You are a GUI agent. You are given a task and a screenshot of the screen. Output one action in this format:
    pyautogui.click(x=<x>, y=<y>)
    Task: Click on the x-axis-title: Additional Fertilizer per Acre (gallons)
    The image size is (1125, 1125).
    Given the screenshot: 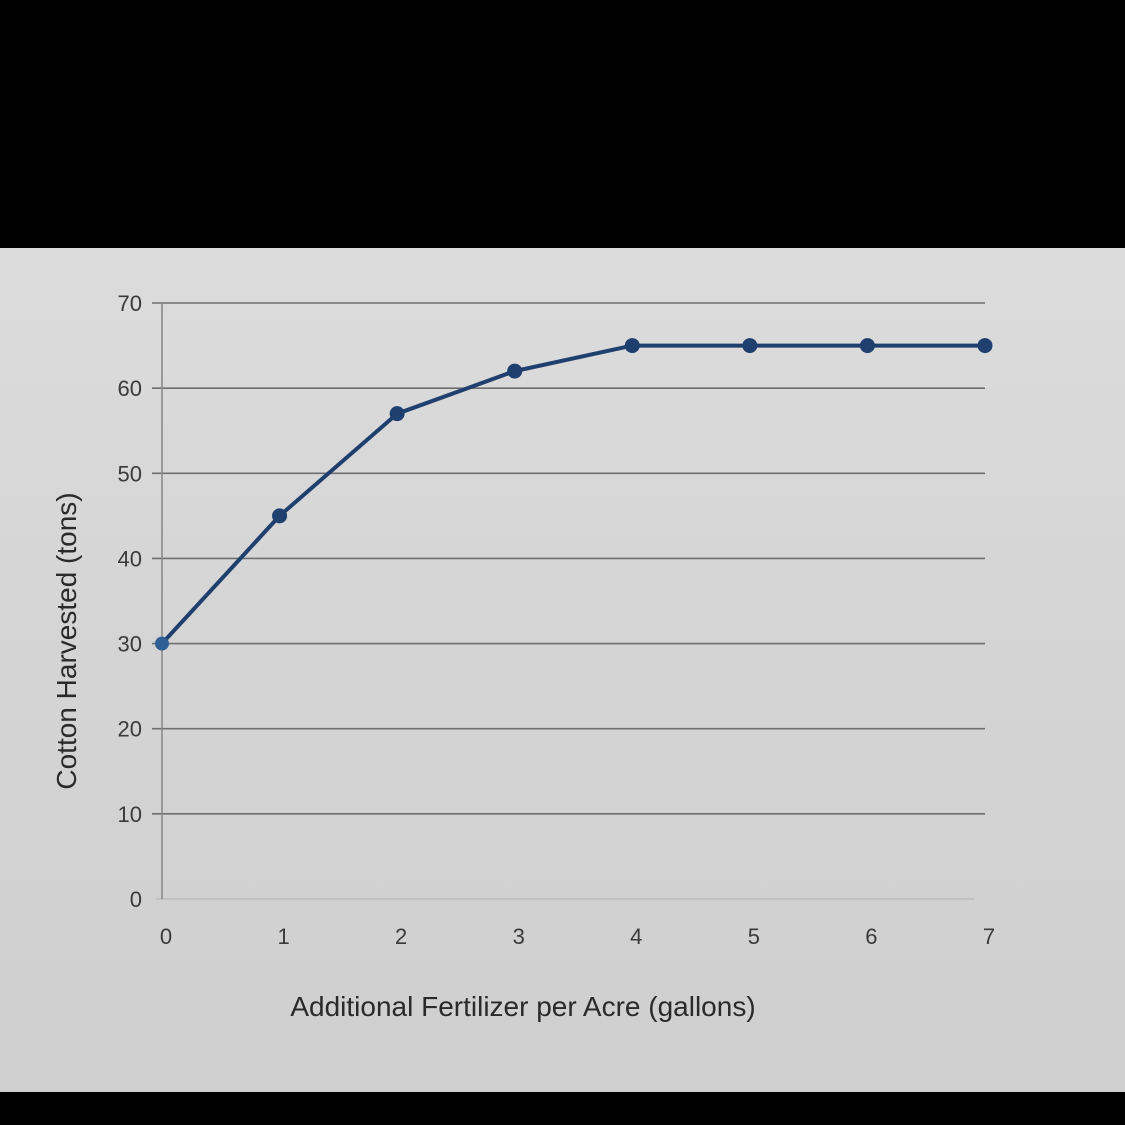 What is the action you would take?
    pyautogui.click(x=522, y=1006)
    